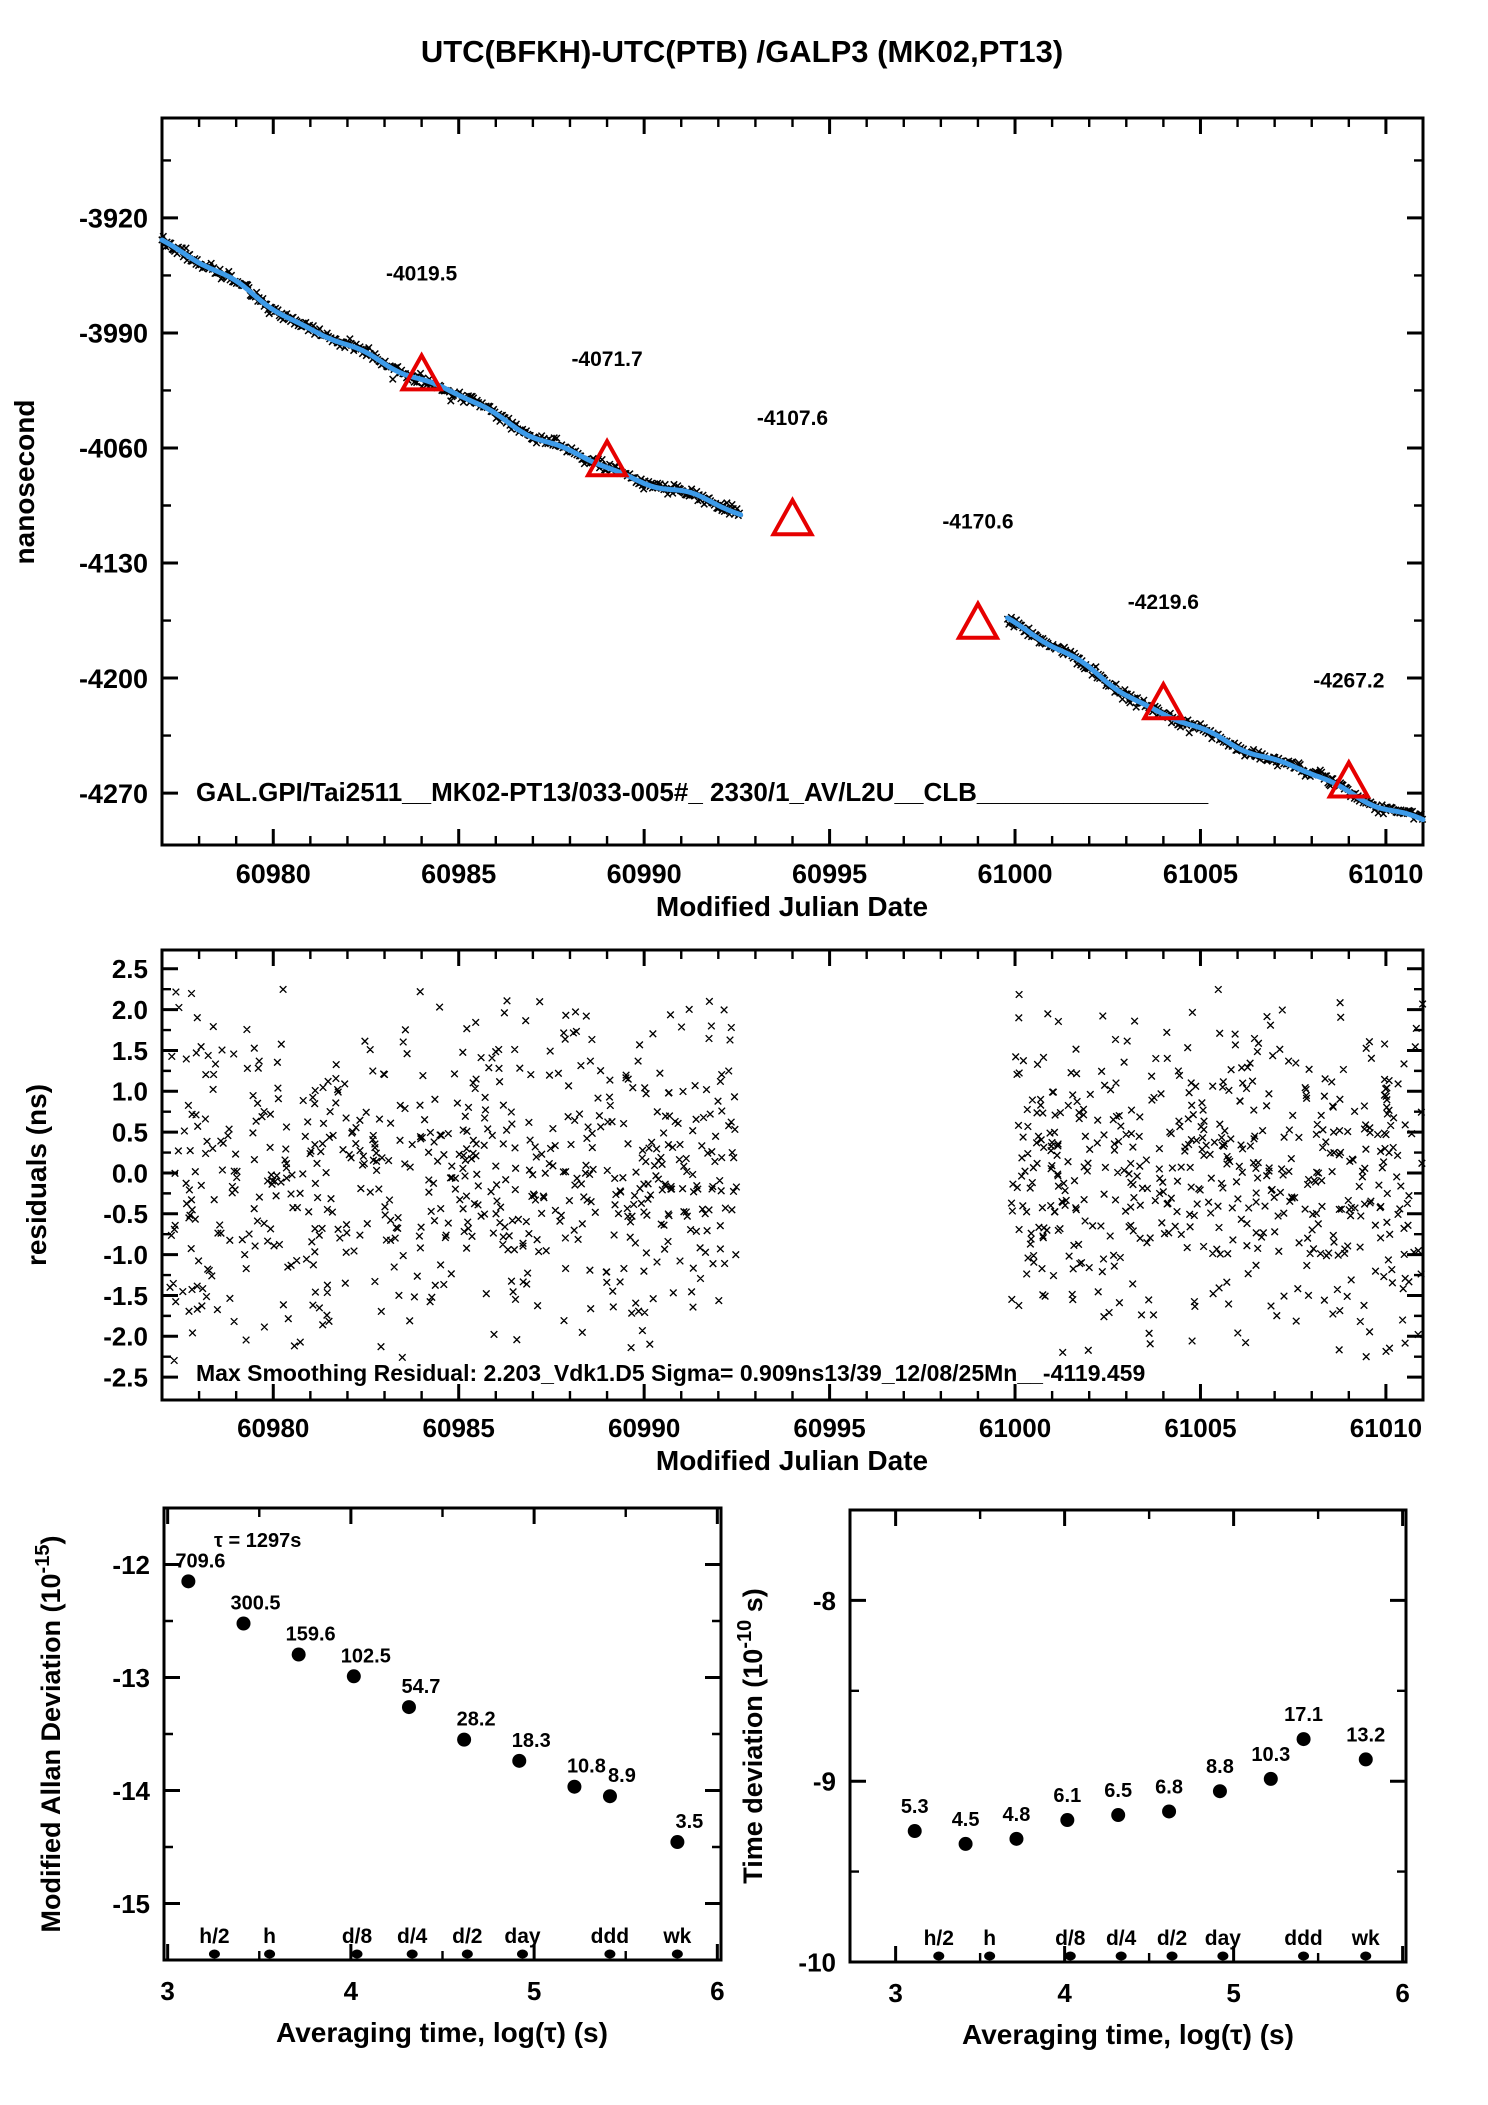 The height and width of the screenshot is (2105, 1488). Describe the element at coordinates (113, 564) in the screenshot. I see `y-tick-label: -4130` at that location.